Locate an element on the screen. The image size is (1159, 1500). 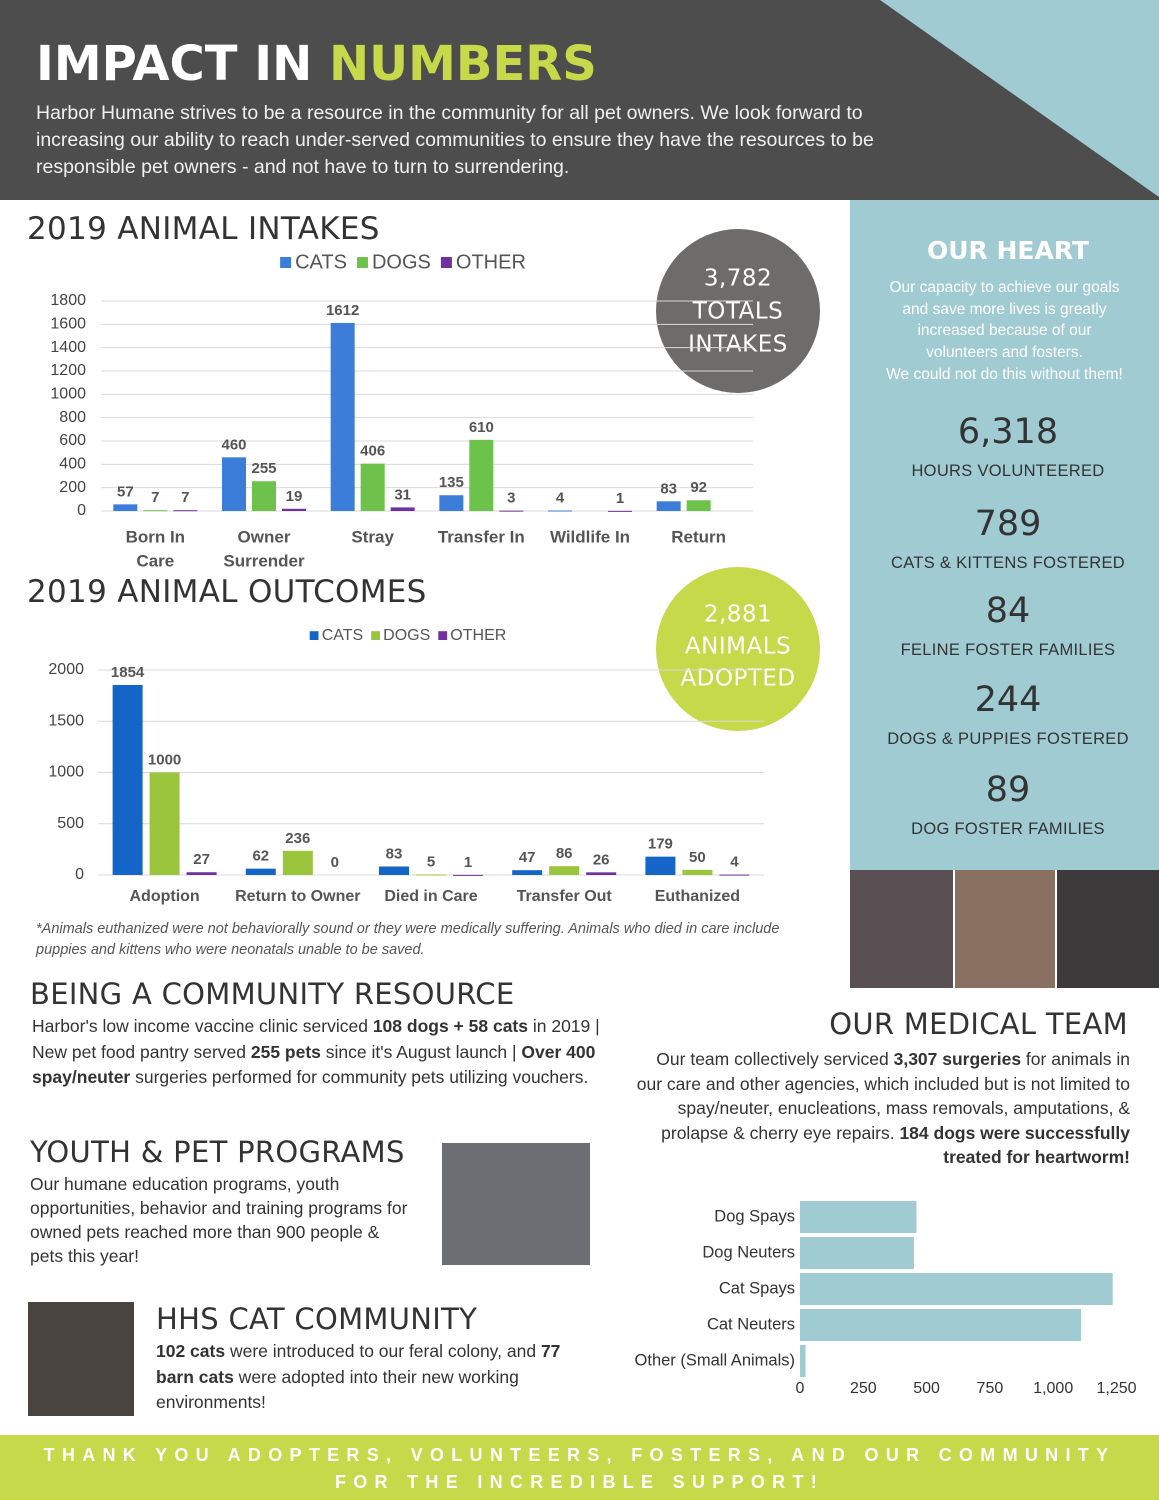
value-label: 0 is located at coordinates (335, 862).